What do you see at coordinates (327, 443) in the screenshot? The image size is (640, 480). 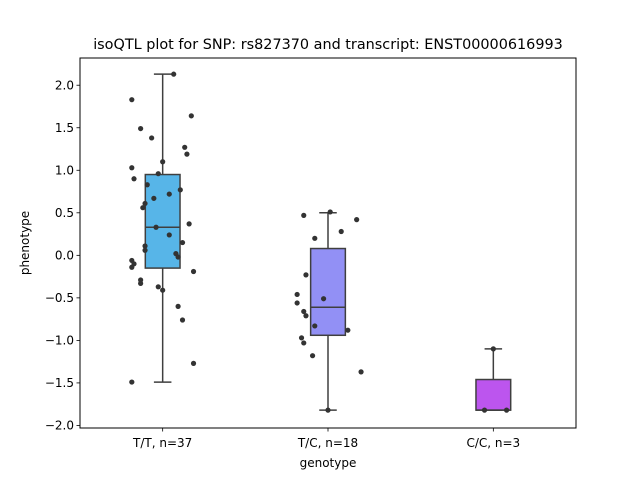 I see `x-tick-label: T/C, n=18` at bounding box center [327, 443].